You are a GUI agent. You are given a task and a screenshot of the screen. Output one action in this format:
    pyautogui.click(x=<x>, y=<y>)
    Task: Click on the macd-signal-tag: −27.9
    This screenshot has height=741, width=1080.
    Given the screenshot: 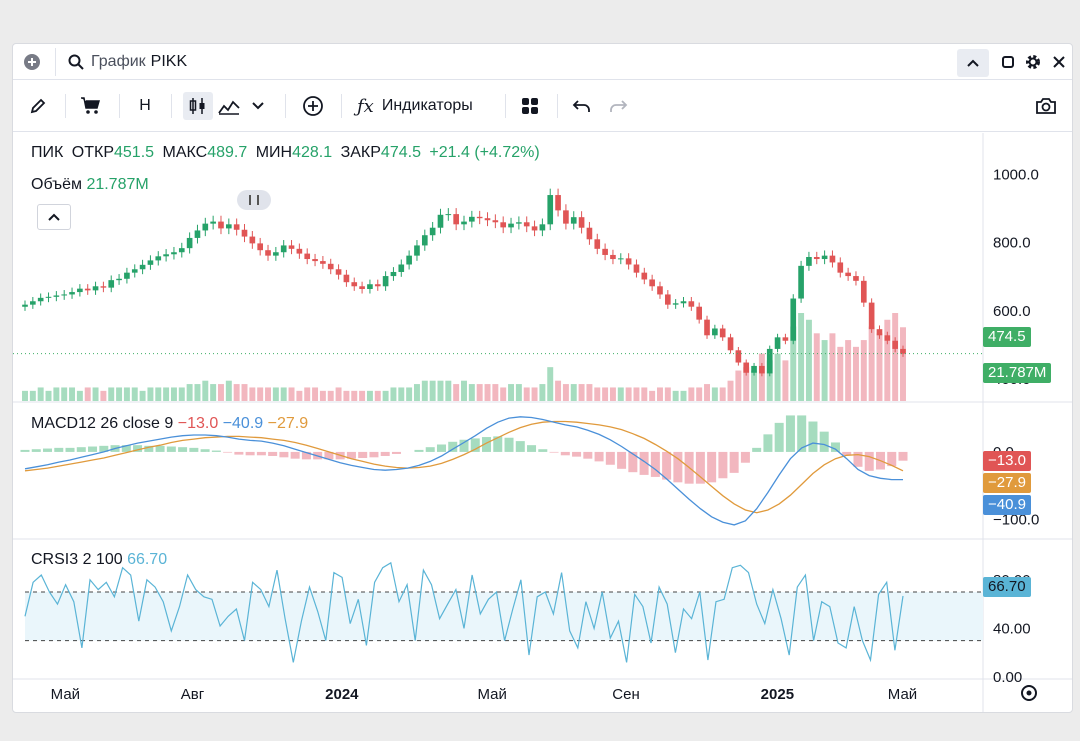 What is the action you would take?
    pyautogui.click(x=1007, y=483)
    